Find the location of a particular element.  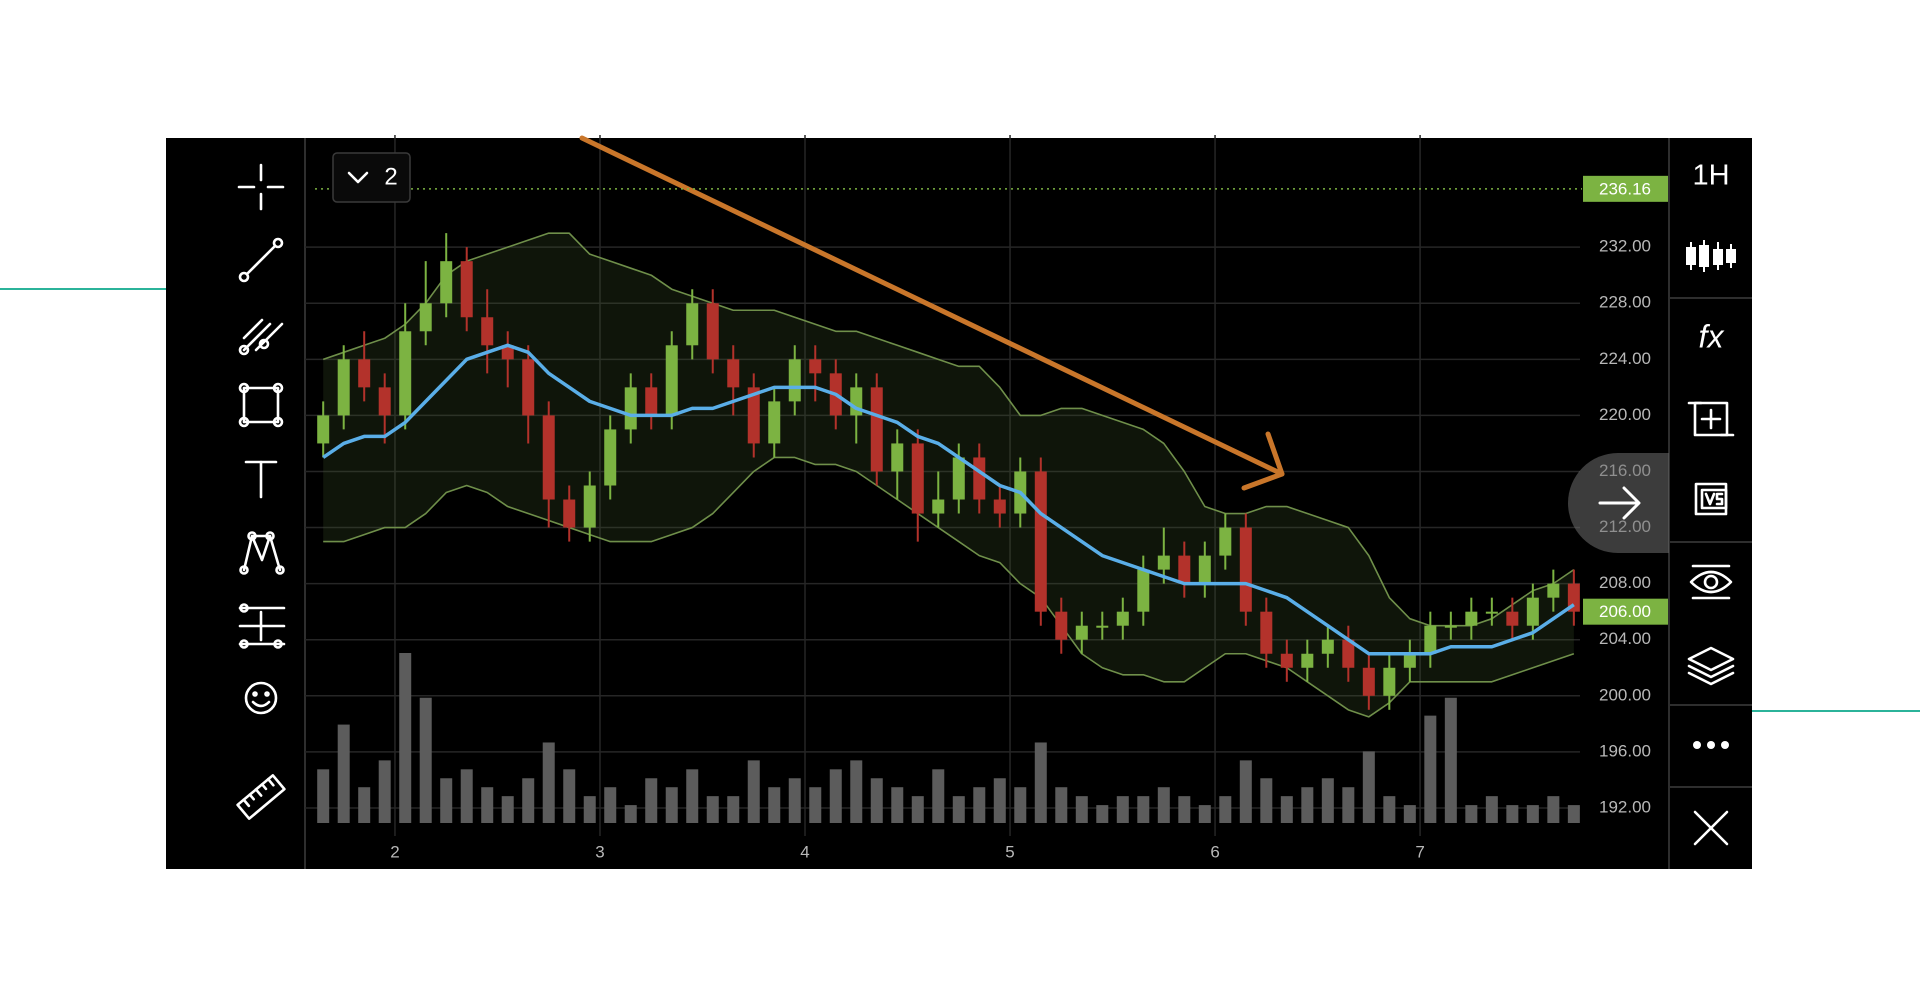

x-tick-label: 5 is located at coordinates (1009, 851).